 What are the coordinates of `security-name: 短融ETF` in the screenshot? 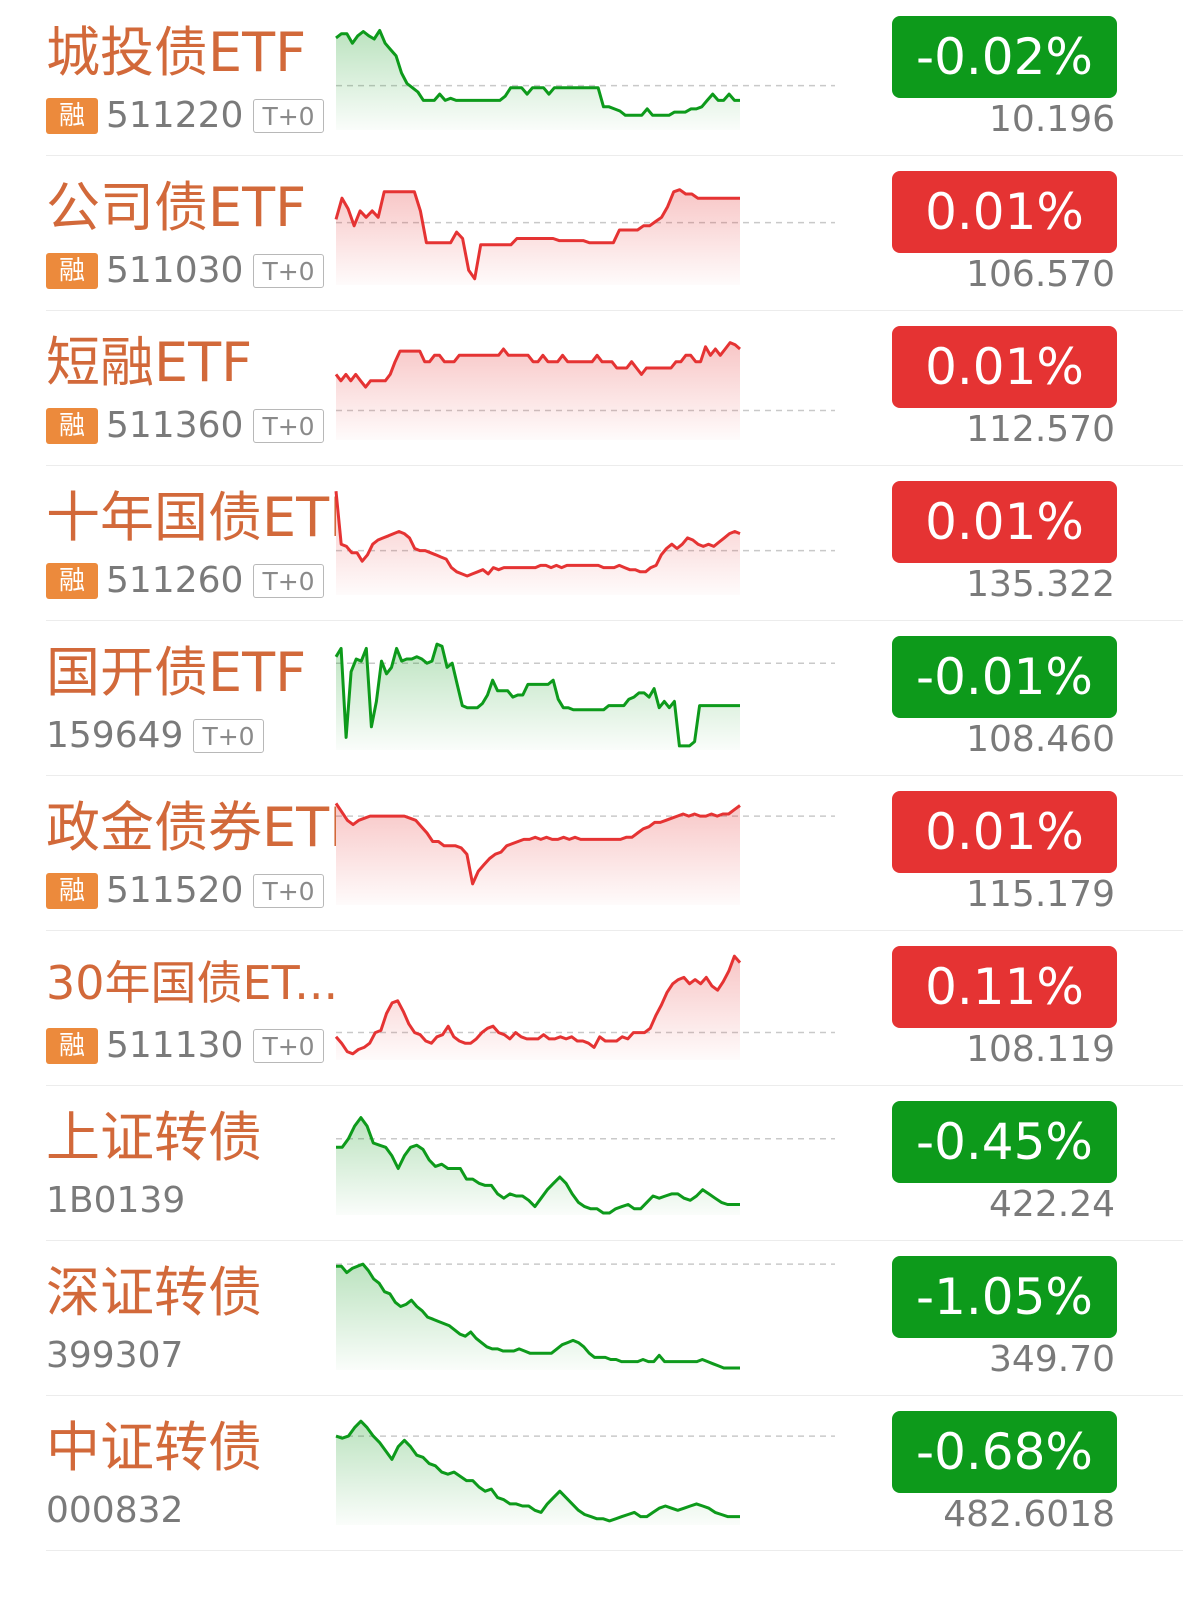 It's located at (149, 362).